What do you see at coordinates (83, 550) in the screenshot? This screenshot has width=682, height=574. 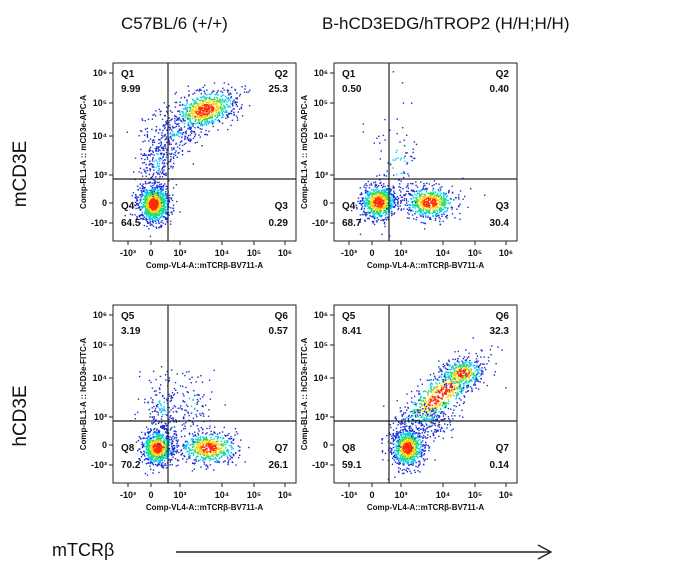 I see `footer-axis-label: mTCRβ` at bounding box center [83, 550].